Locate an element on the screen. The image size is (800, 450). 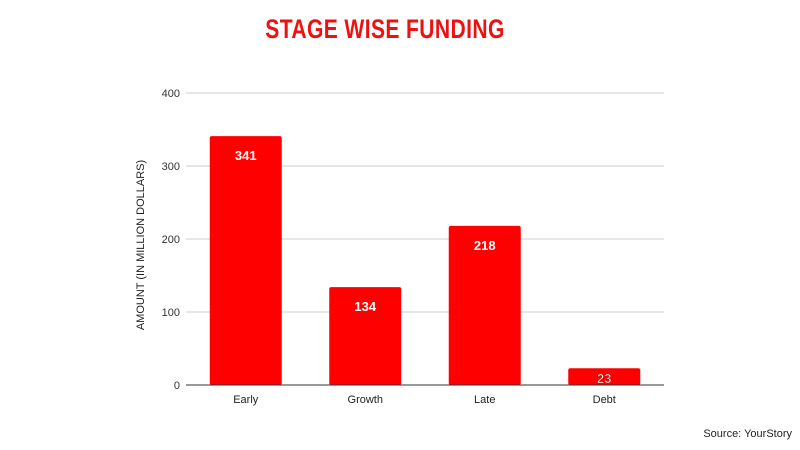
bar-growth is located at coordinates (365, 336).